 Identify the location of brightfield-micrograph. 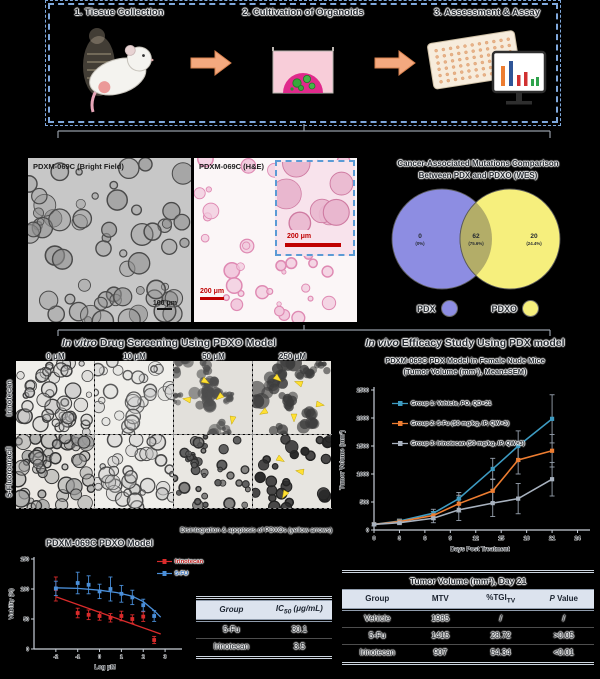
(109, 240).